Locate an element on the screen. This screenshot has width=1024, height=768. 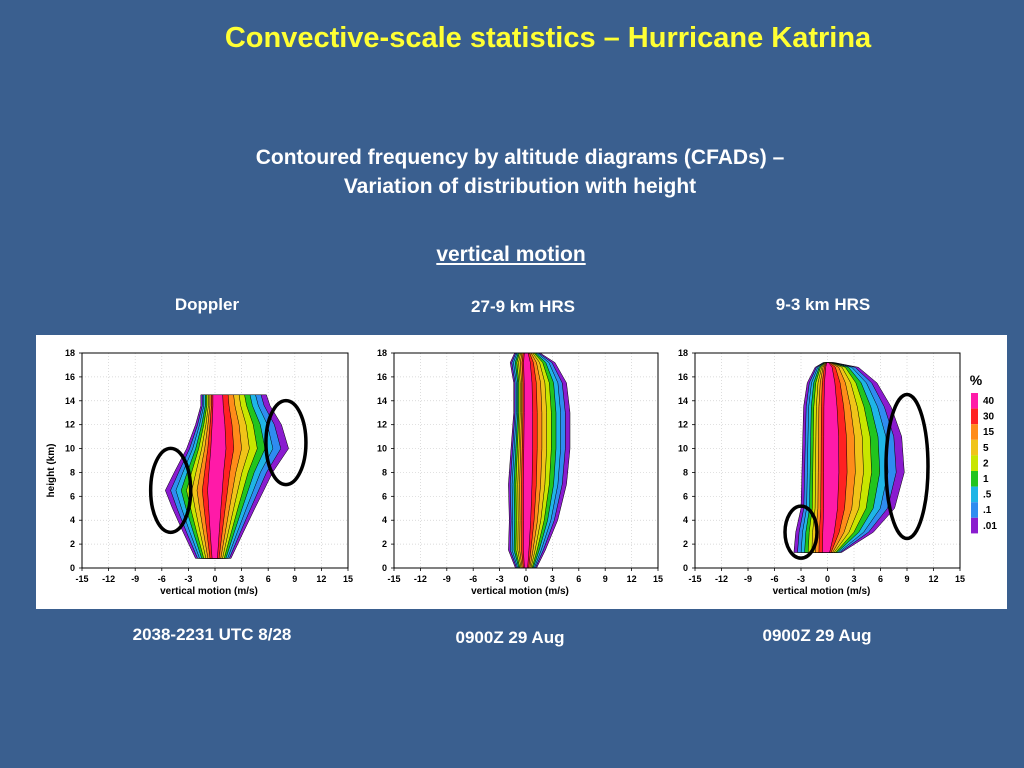
x-tick-label: -12 is located at coordinates (108, 579).